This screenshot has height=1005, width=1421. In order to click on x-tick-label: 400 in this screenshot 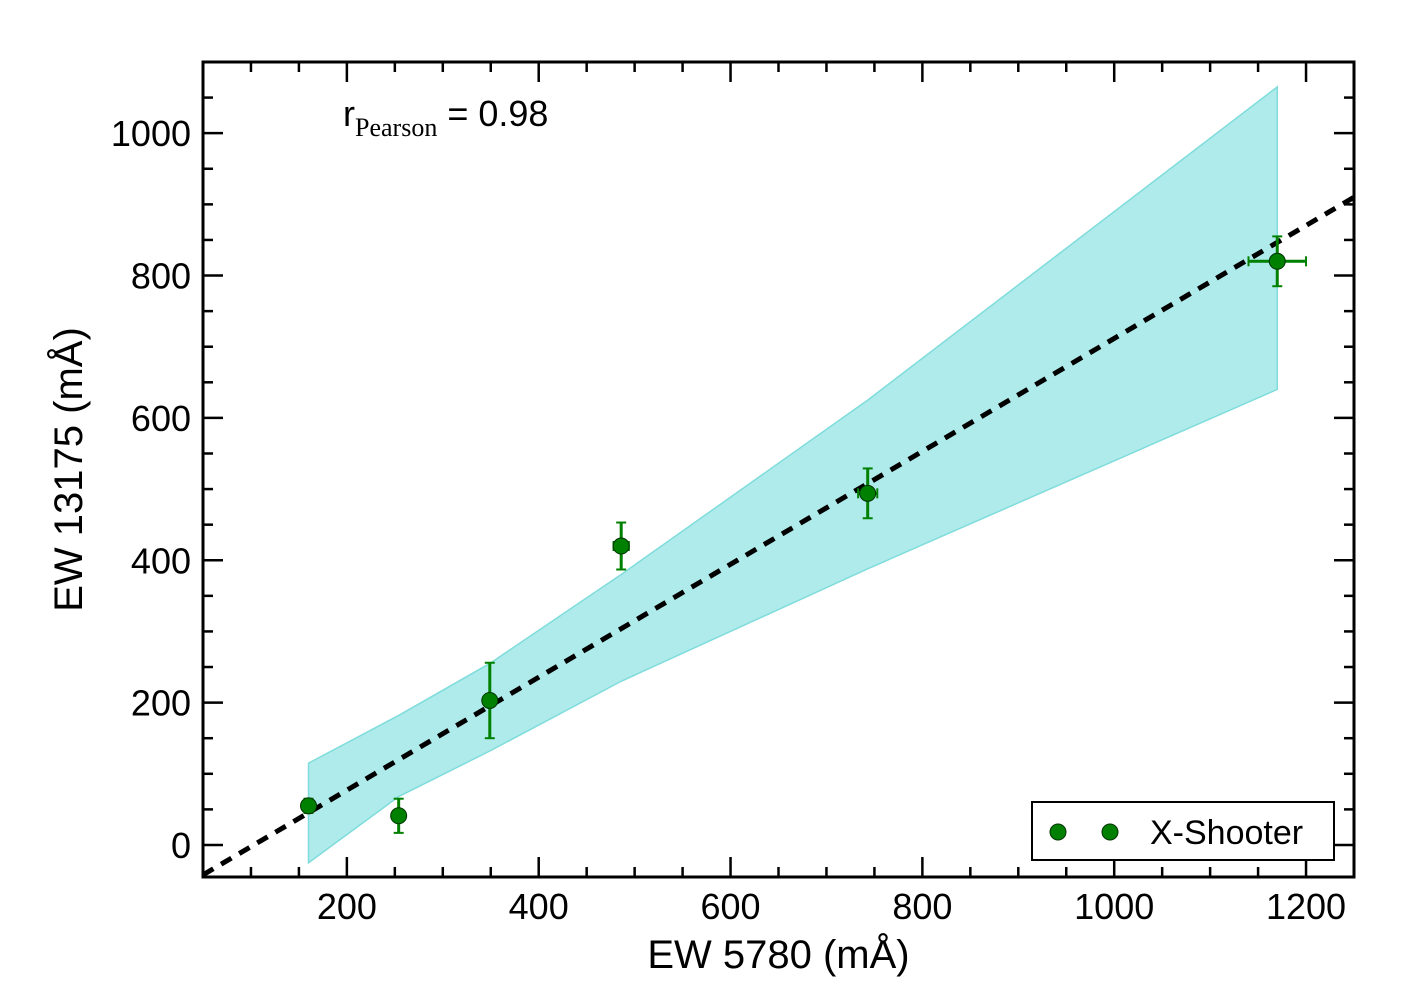, I will do `click(539, 906)`.